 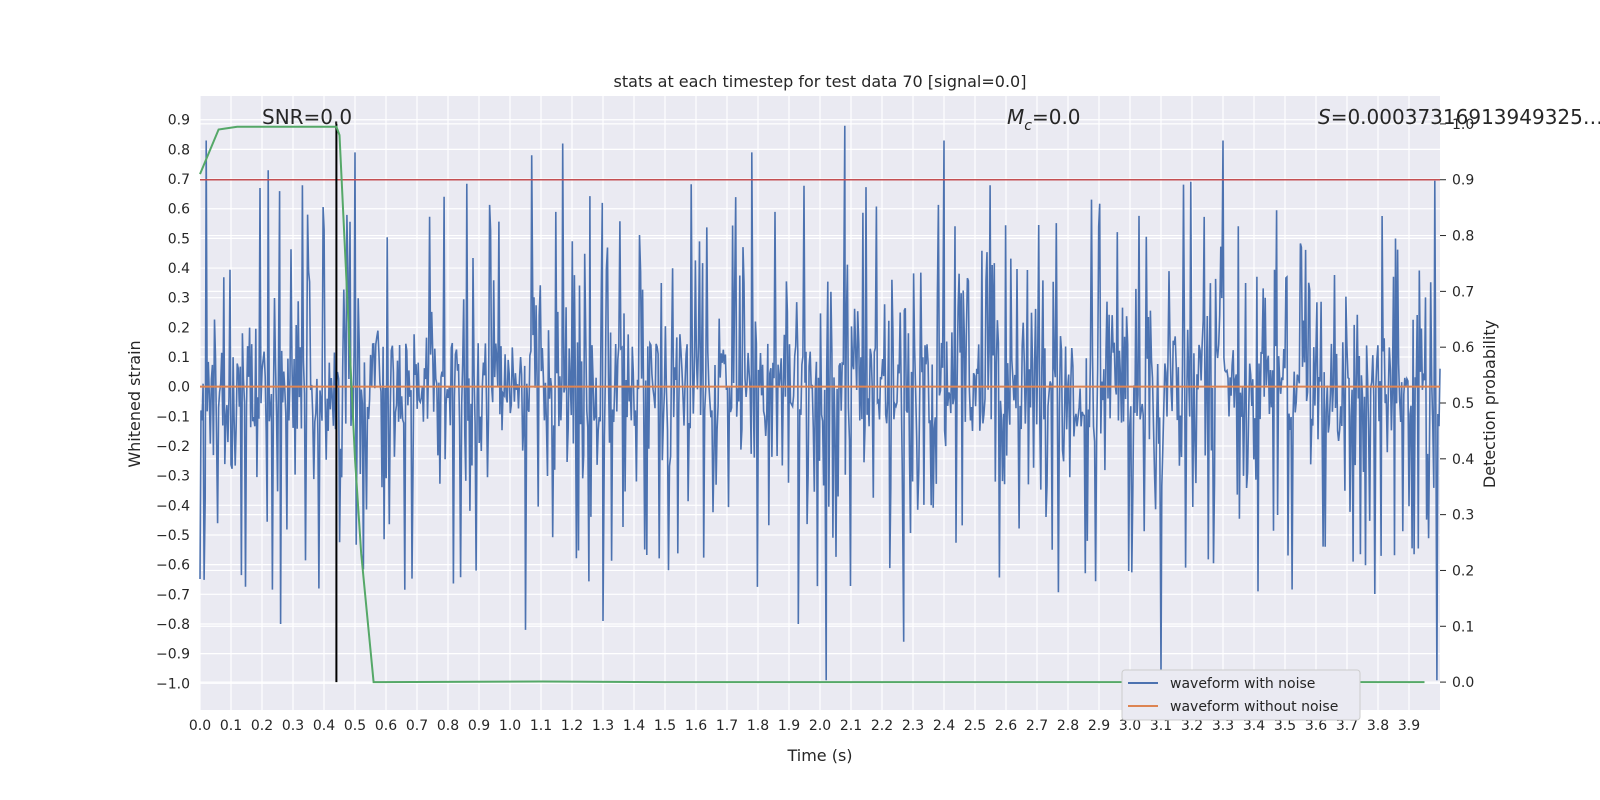 What do you see at coordinates (696, 726) in the screenshot?
I see `x-tick-label: 1.6` at bounding box center [696, 726].